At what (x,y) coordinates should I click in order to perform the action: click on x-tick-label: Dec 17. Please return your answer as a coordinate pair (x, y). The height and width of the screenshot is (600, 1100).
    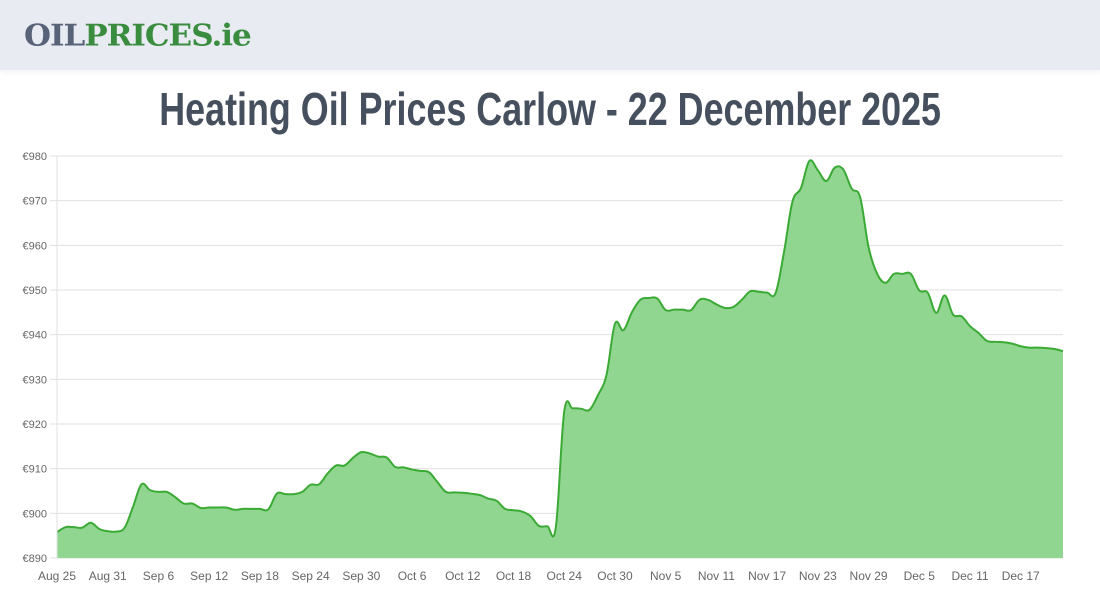
    Looking at the image, I should click on (1021, 576).